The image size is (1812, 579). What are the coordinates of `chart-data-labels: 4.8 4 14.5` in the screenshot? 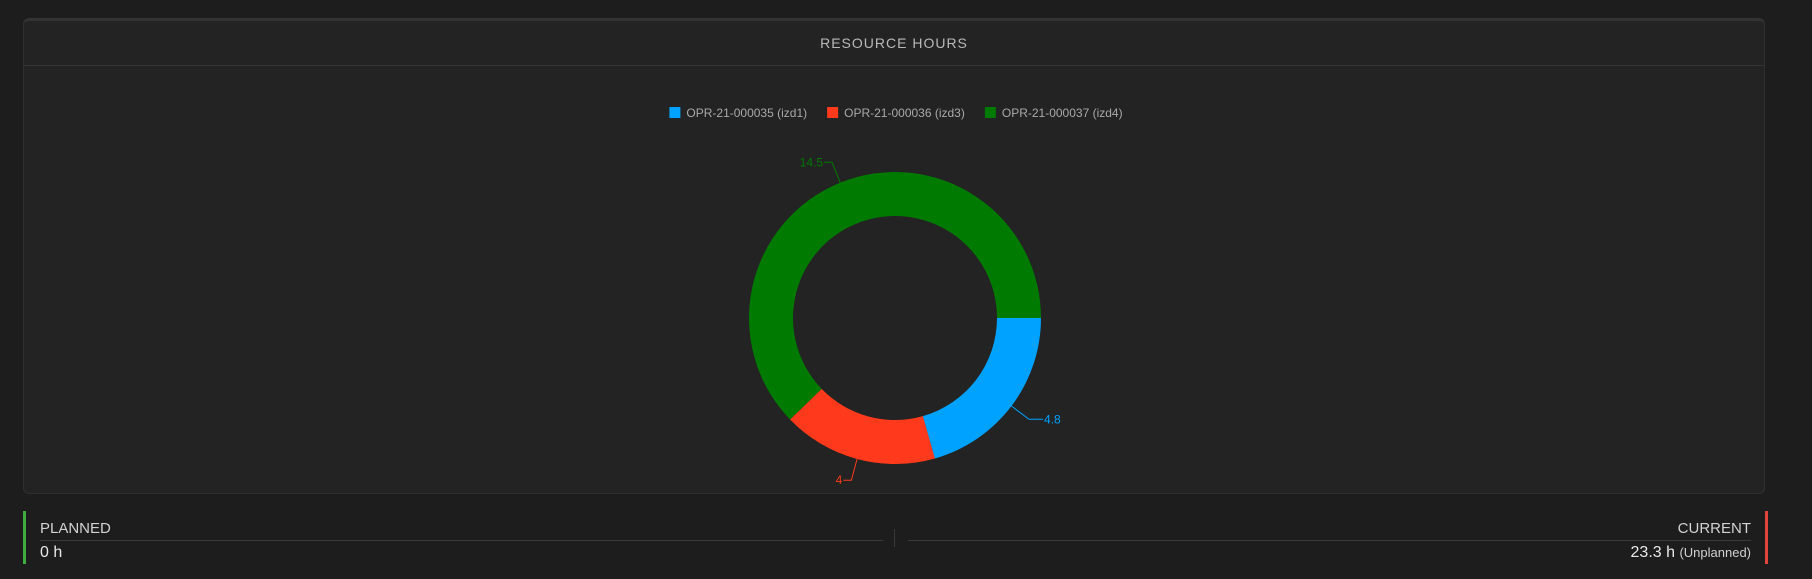 It's located at (930, 321).